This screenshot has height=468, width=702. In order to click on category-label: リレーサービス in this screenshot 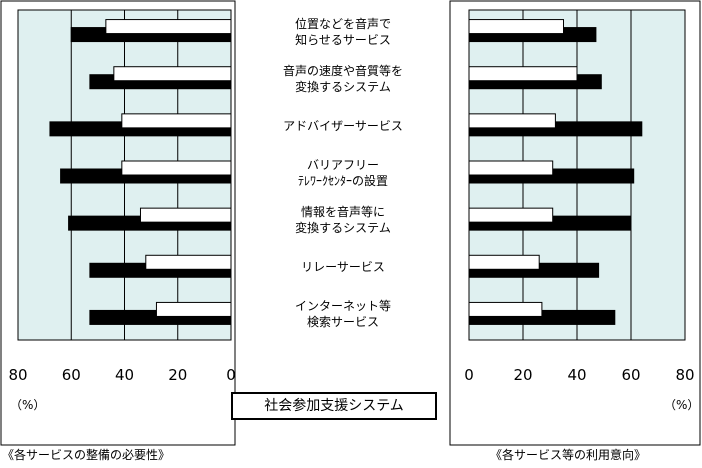, I will do `click(343, 267)`.